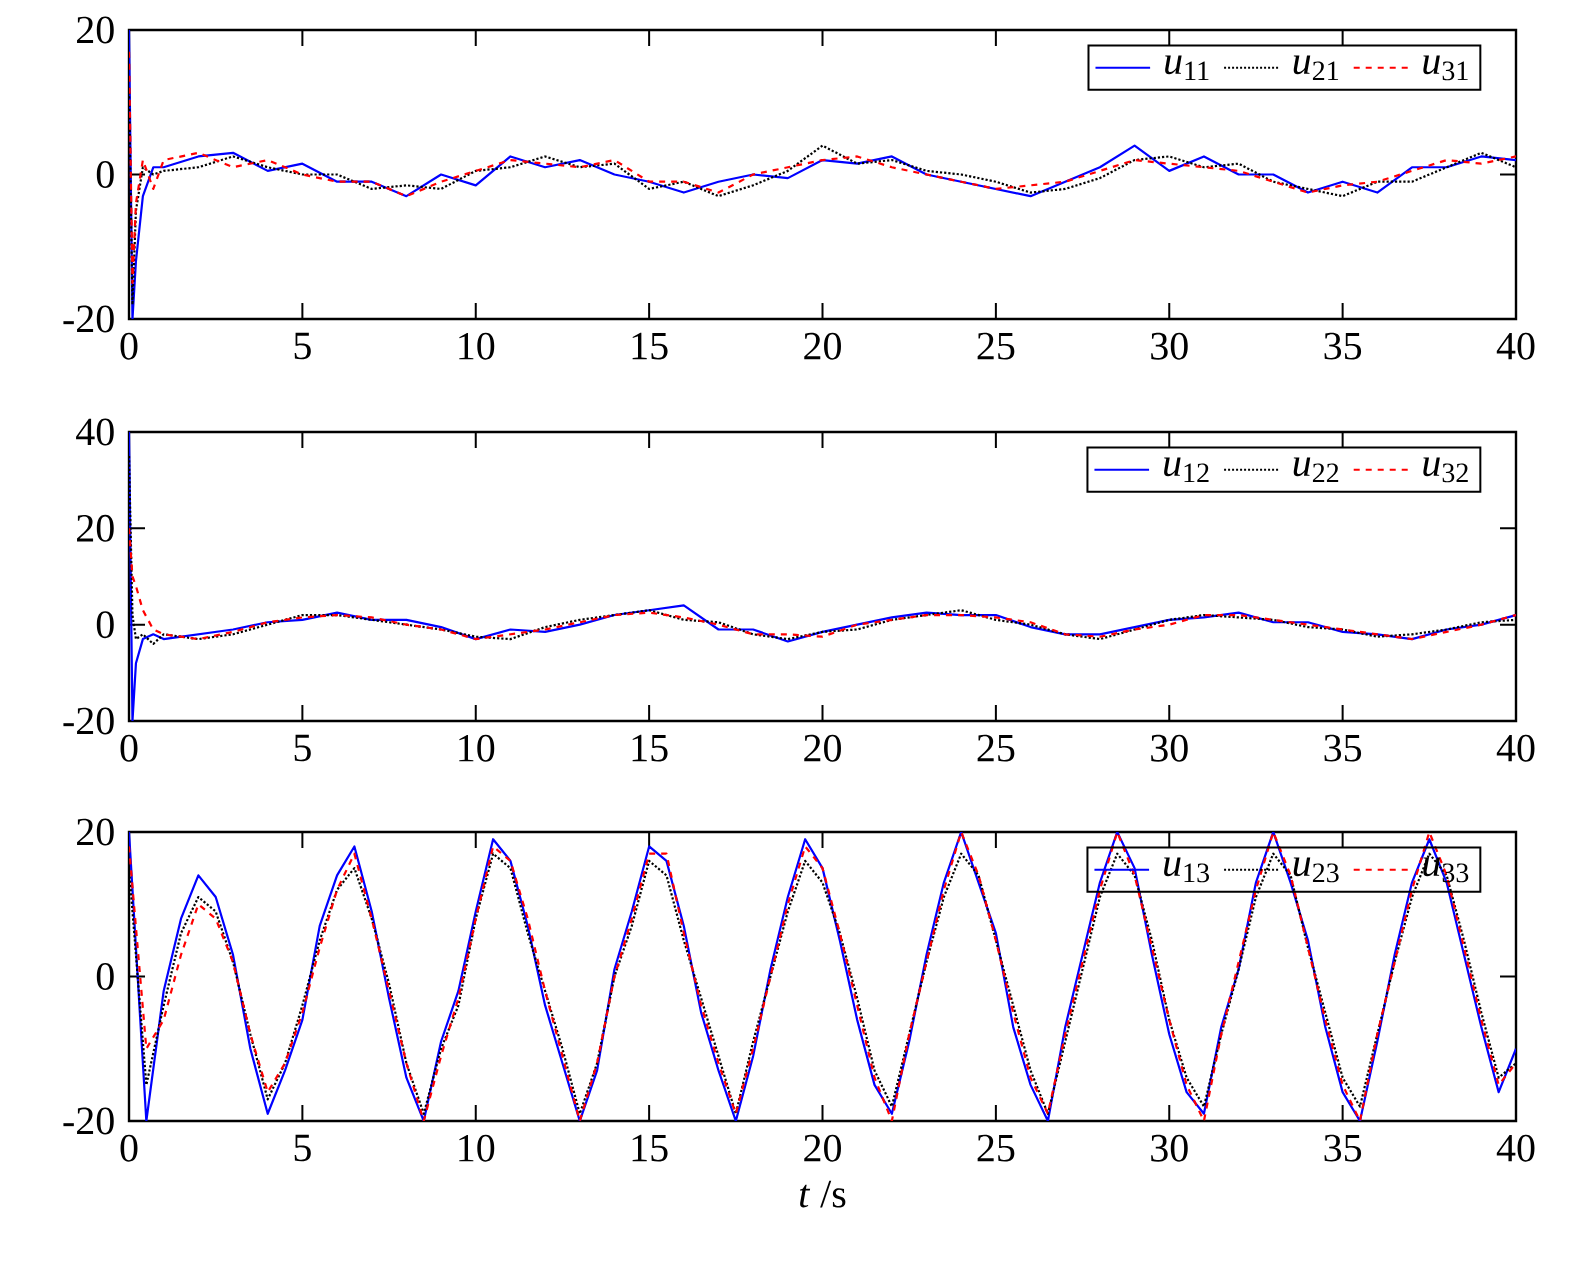 The width and height of the screenshot is (1575, 1264). What do you see at coordinates (1316, 68) in the screenshot?
I see `legend-label: u$_{21}$` at bounding box center [1316, 68].